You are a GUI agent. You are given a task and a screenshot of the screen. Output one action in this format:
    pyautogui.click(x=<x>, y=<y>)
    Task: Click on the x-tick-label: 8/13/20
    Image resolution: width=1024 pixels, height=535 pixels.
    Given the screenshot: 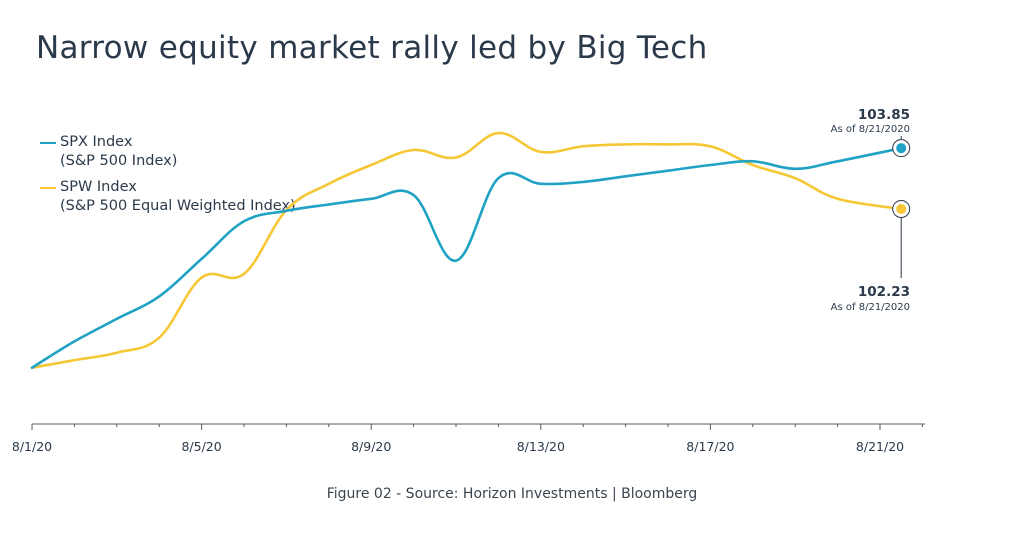 What is the action you would take?
    pyautogui.click(x=541, y=446)
    